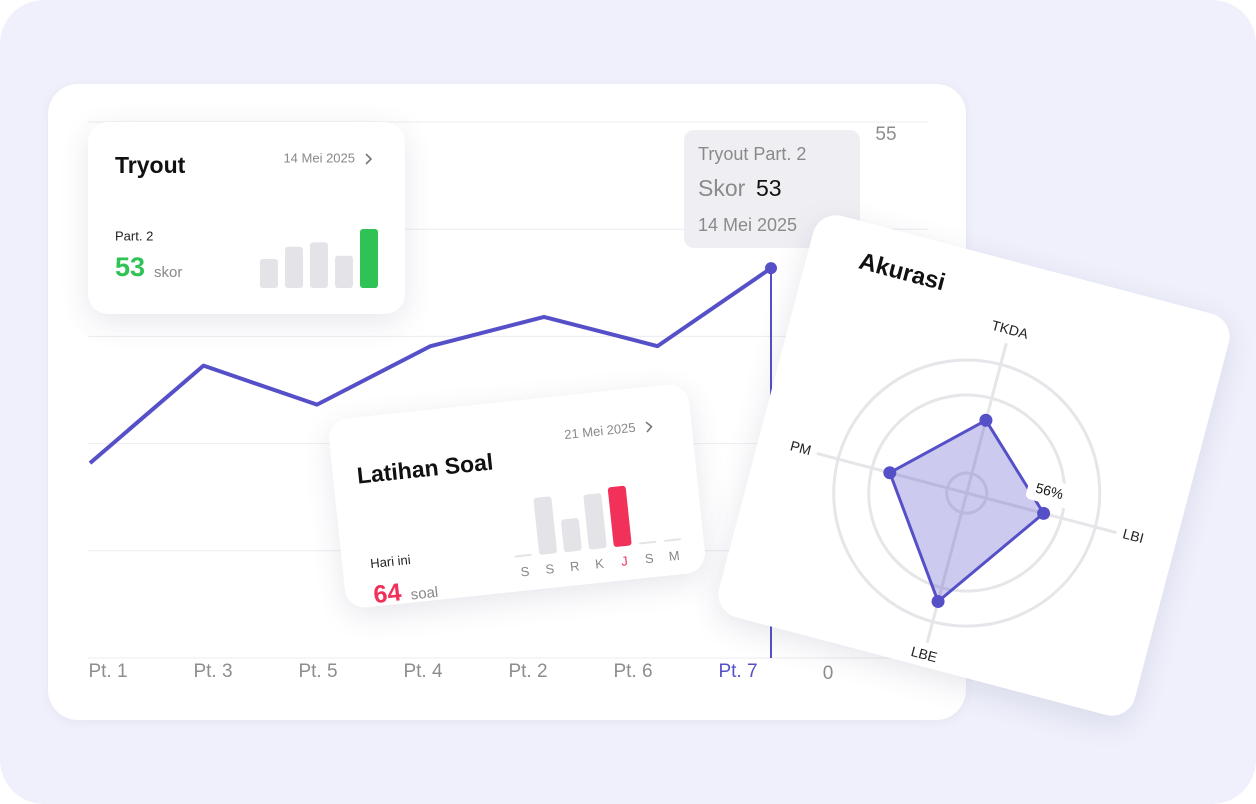 The height and width of the screenshot is (804, 1256). Describe the element at coordinates (752, 189) in the screenshot. I see `tooltip-content: Tryout Part. 2 Skor 53 14 Mei 2025` at that location.